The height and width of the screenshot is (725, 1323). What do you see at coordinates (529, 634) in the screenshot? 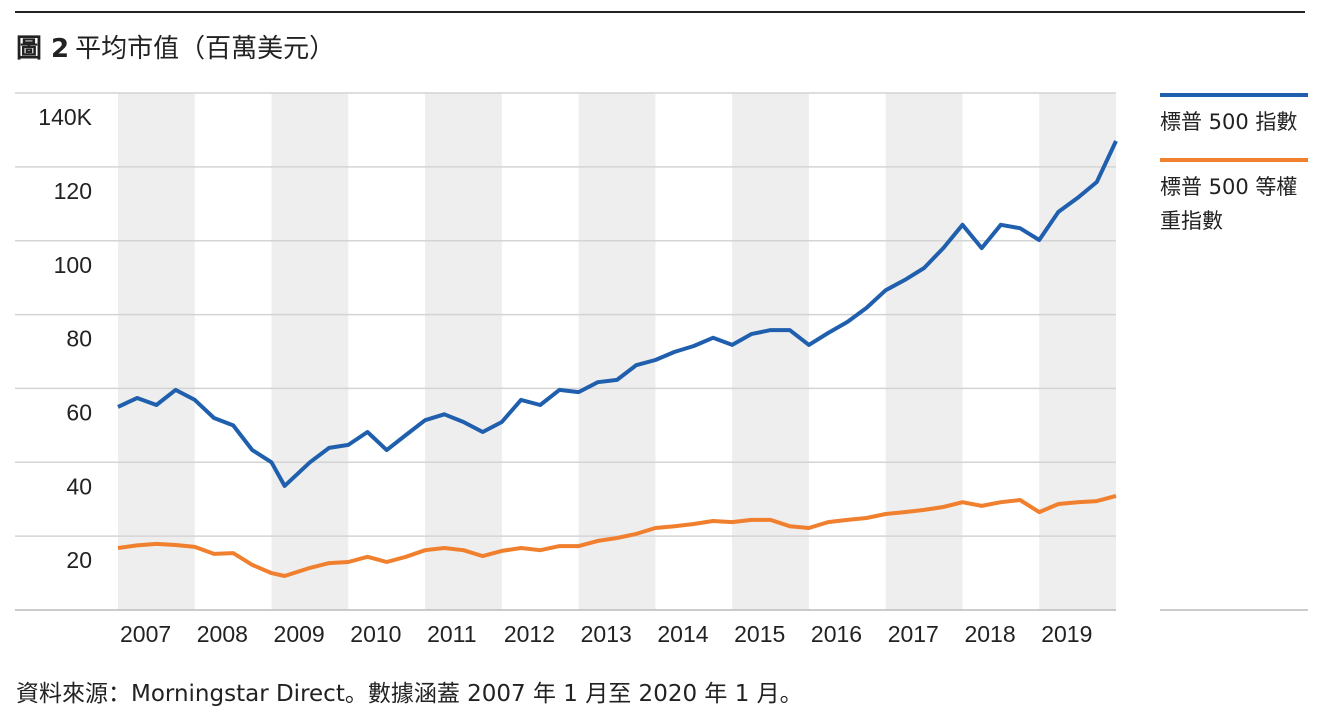
I see `x-tick-label: 2012` at bounding box center [529, 634].